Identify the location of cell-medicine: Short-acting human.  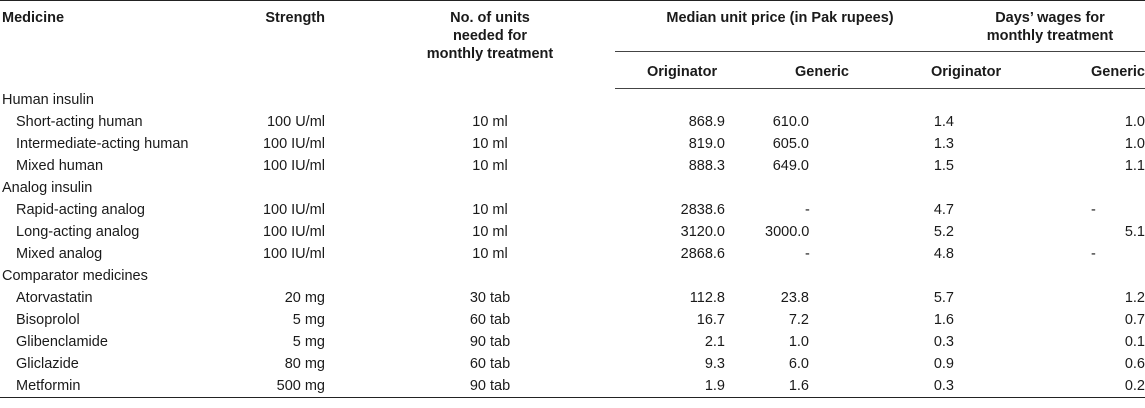
(79, 122).